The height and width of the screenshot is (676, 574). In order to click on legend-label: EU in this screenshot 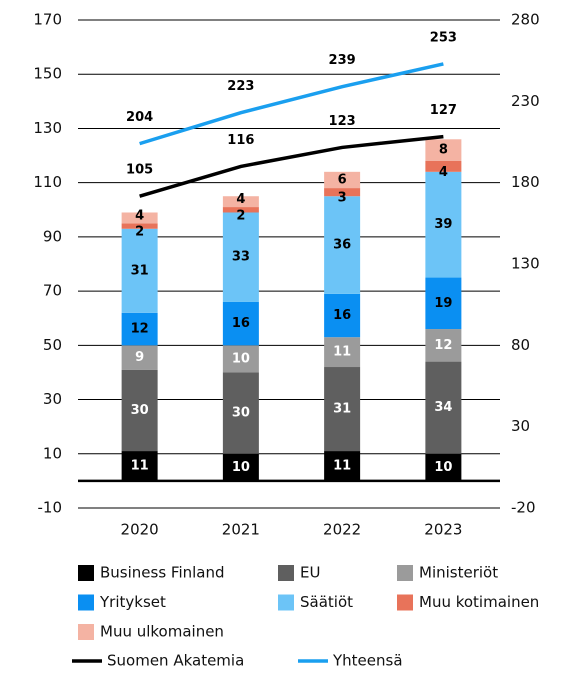, I will do `click(310, 573)`.